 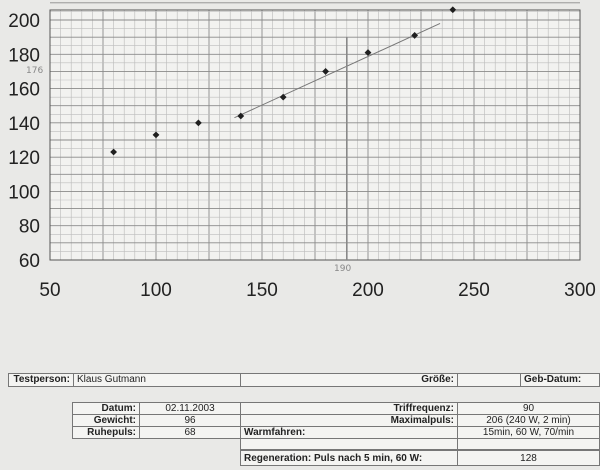 I want to click on groesse-label: Größe:, so click(x=418, y=380).